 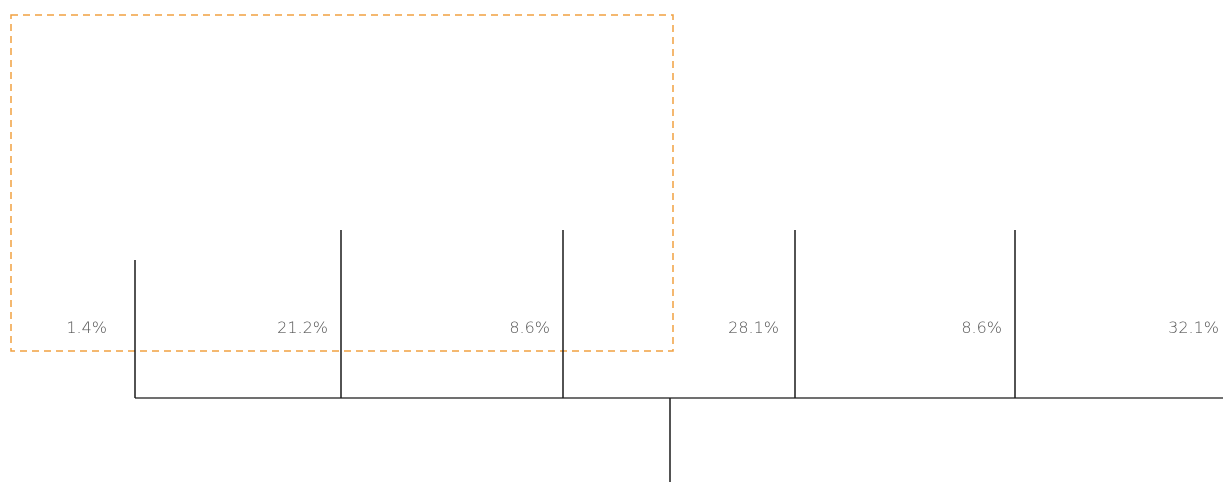 What do you see at coordinates (753, 327) in the screenshot?
I see `segment-label-4: 28.1%` at bounding box center [753, 327].